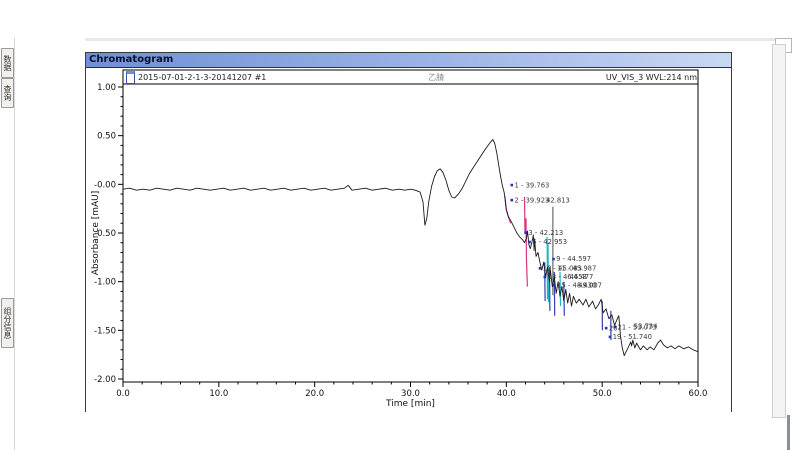  What do you see at coordinates (410, 404) in the screenshot?
I see `x-axis-title: Time [min]` at bounding box center [410, 404].